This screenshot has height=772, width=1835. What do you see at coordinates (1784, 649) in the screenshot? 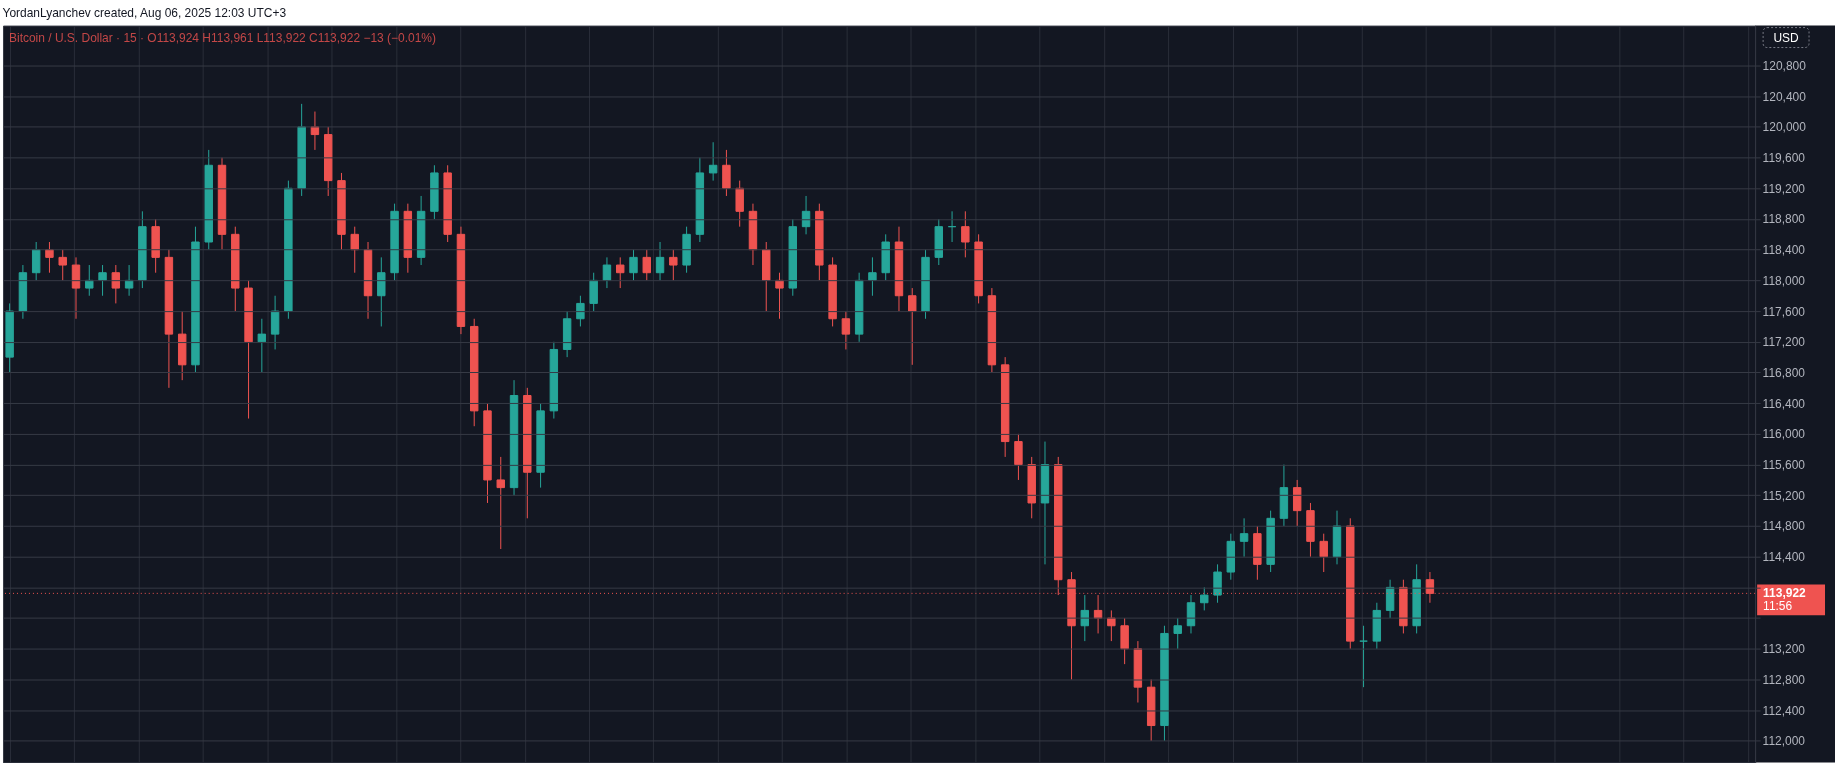
I see `y-tick-label: 113,200` at bounding box center [1784, 649].